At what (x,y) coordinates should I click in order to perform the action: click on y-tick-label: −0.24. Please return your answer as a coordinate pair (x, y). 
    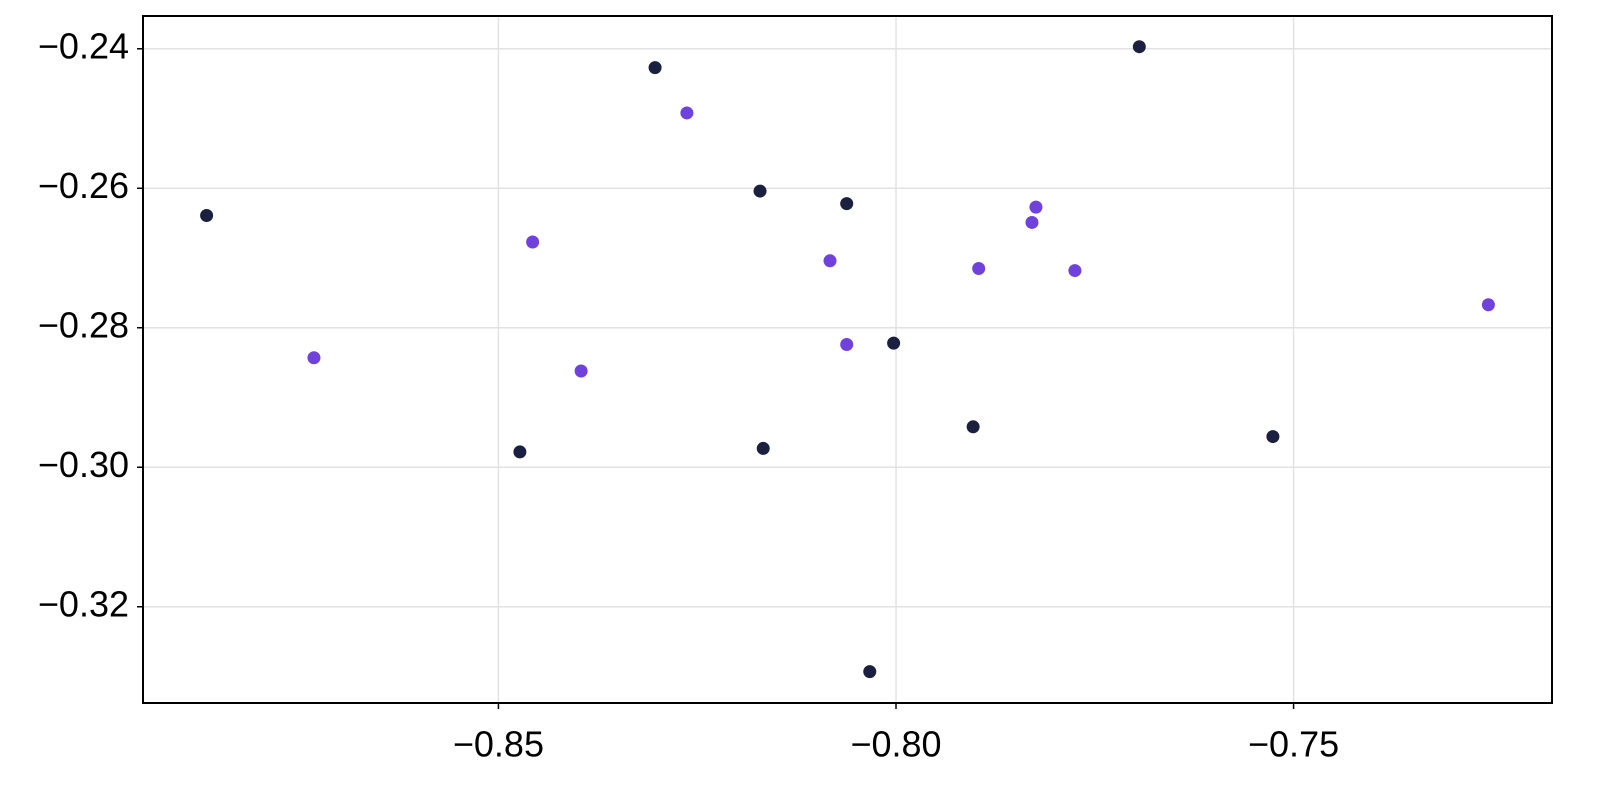
    Looking at the image, I should click on (83, 45).